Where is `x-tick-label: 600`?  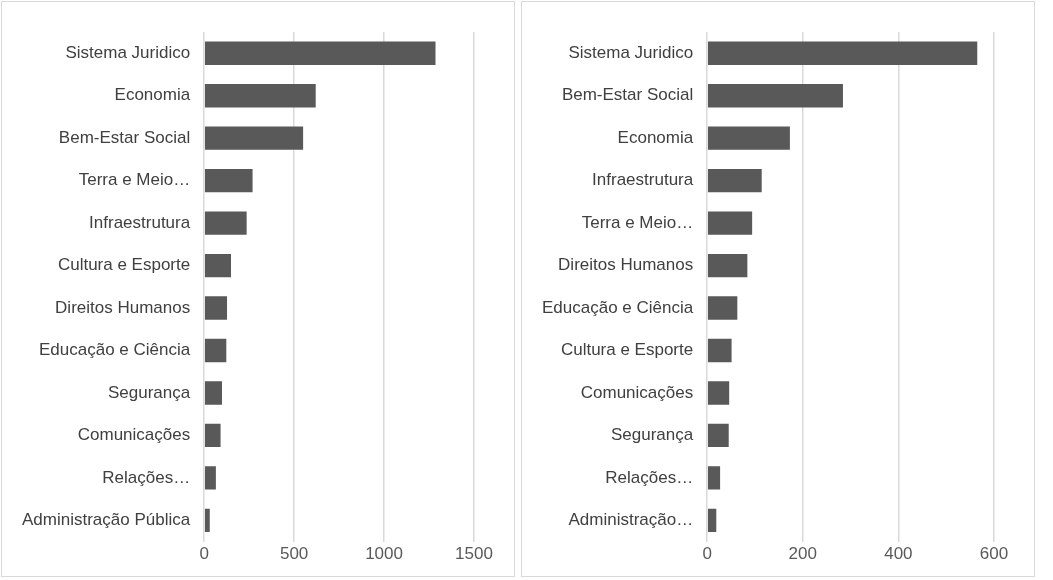 x-tick-label: 600 is located at coordinates (994, 554).